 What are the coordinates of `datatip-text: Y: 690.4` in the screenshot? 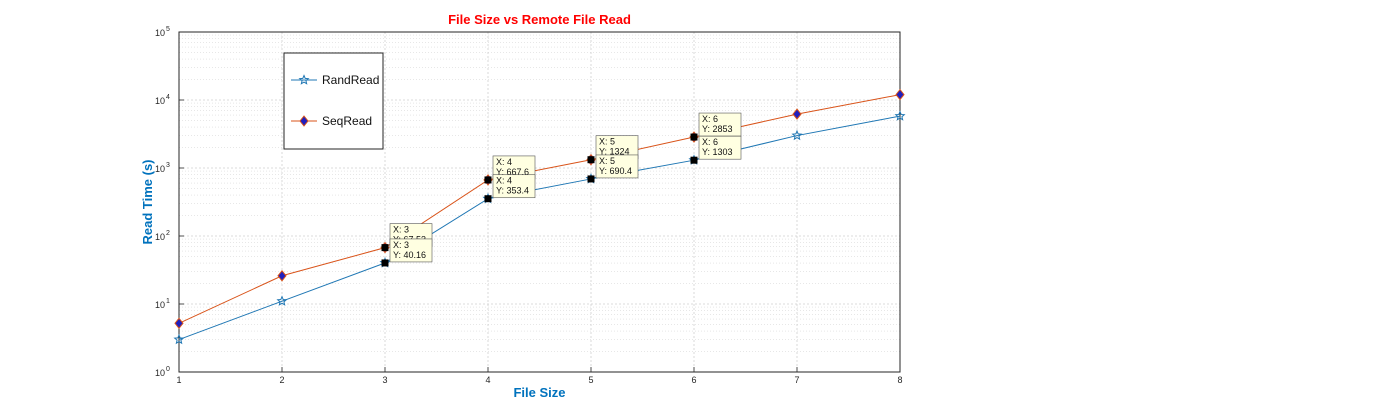 It's located at (615, 171).